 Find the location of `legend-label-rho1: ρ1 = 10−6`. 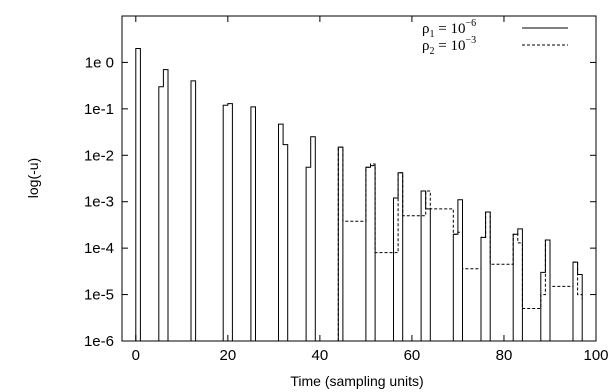

legend-label-rho1: ρ1 = 10−6 is located at coordinates (449, 29).